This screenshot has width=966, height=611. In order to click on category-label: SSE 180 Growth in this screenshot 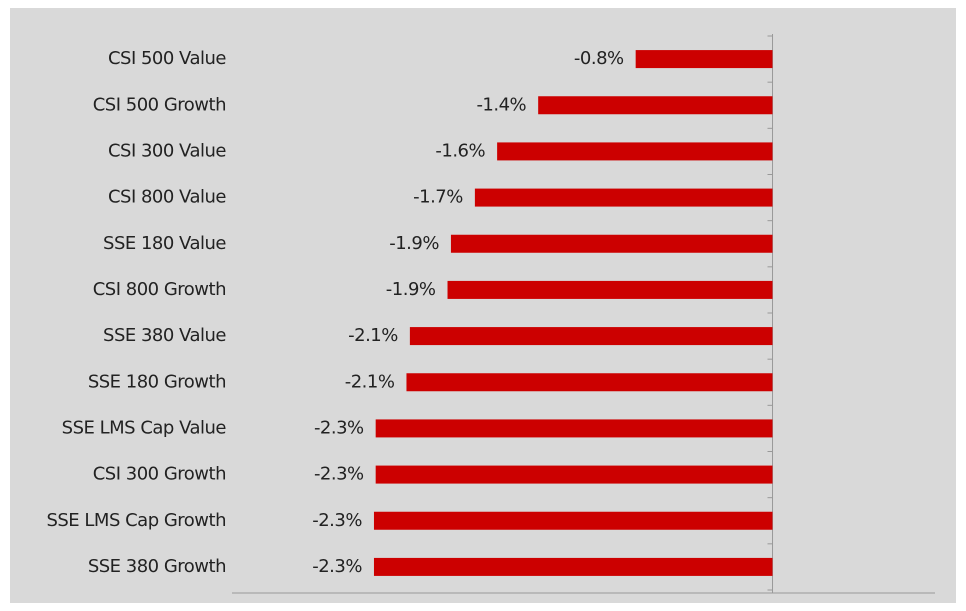, I will do `click(157, 381)`.